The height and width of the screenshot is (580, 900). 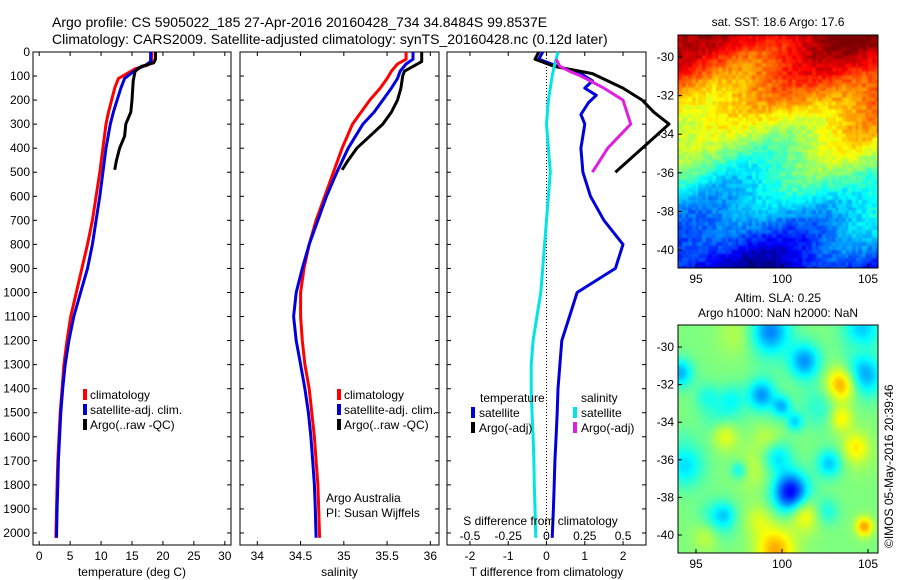 I want to click on annotation-text: Argo Australia, so click(x=363, y=498).